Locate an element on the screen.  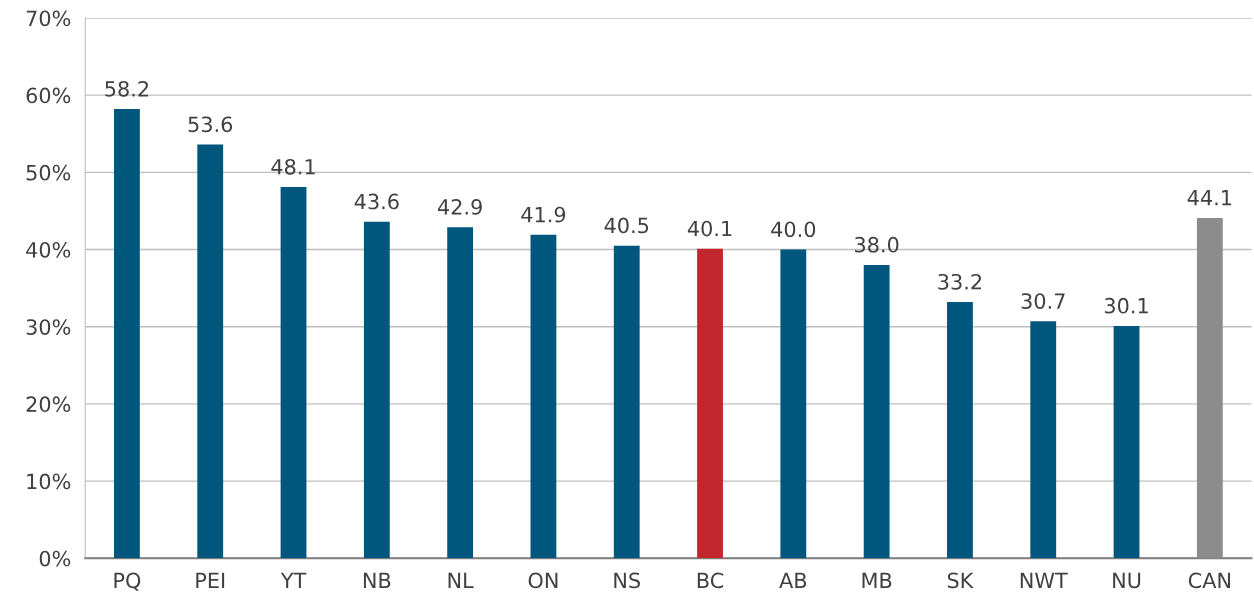
data-label: 44.1 is located at coordinates (1209, 198).